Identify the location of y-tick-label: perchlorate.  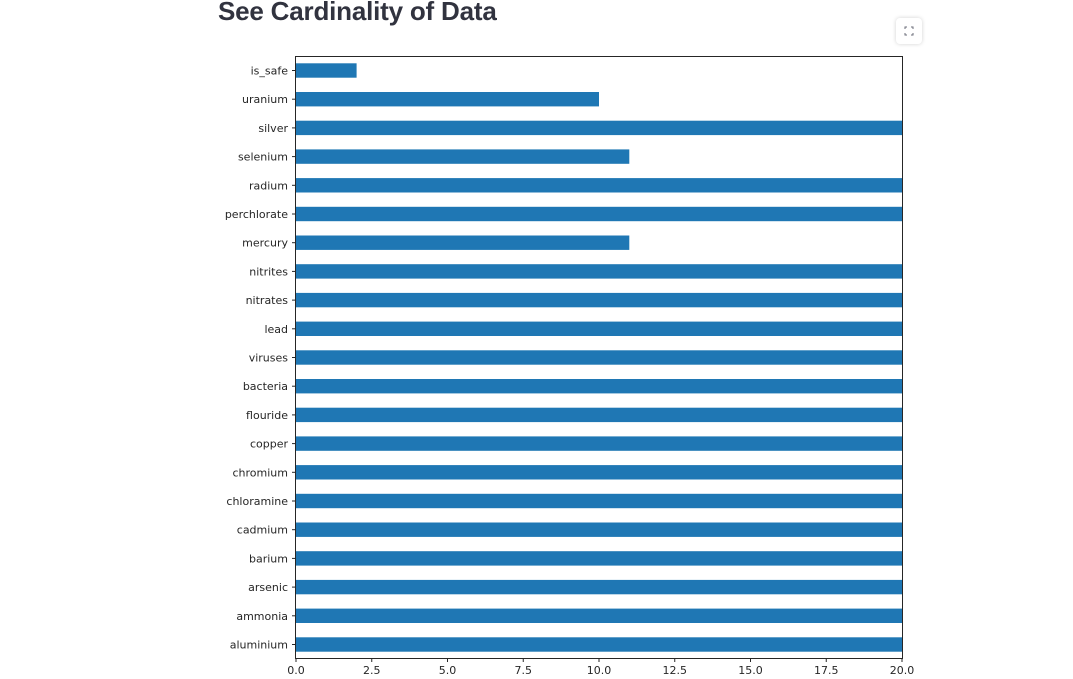
(256, 214).